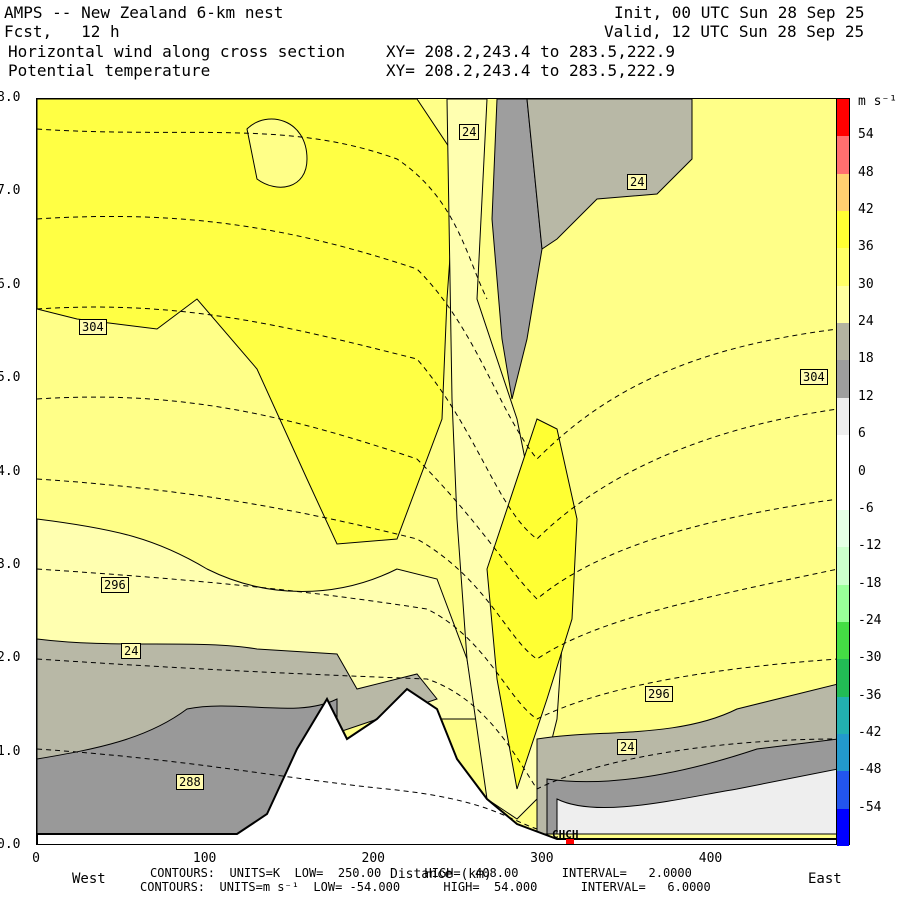  I want to click on x-tick-label: 300, so click(542, 858).